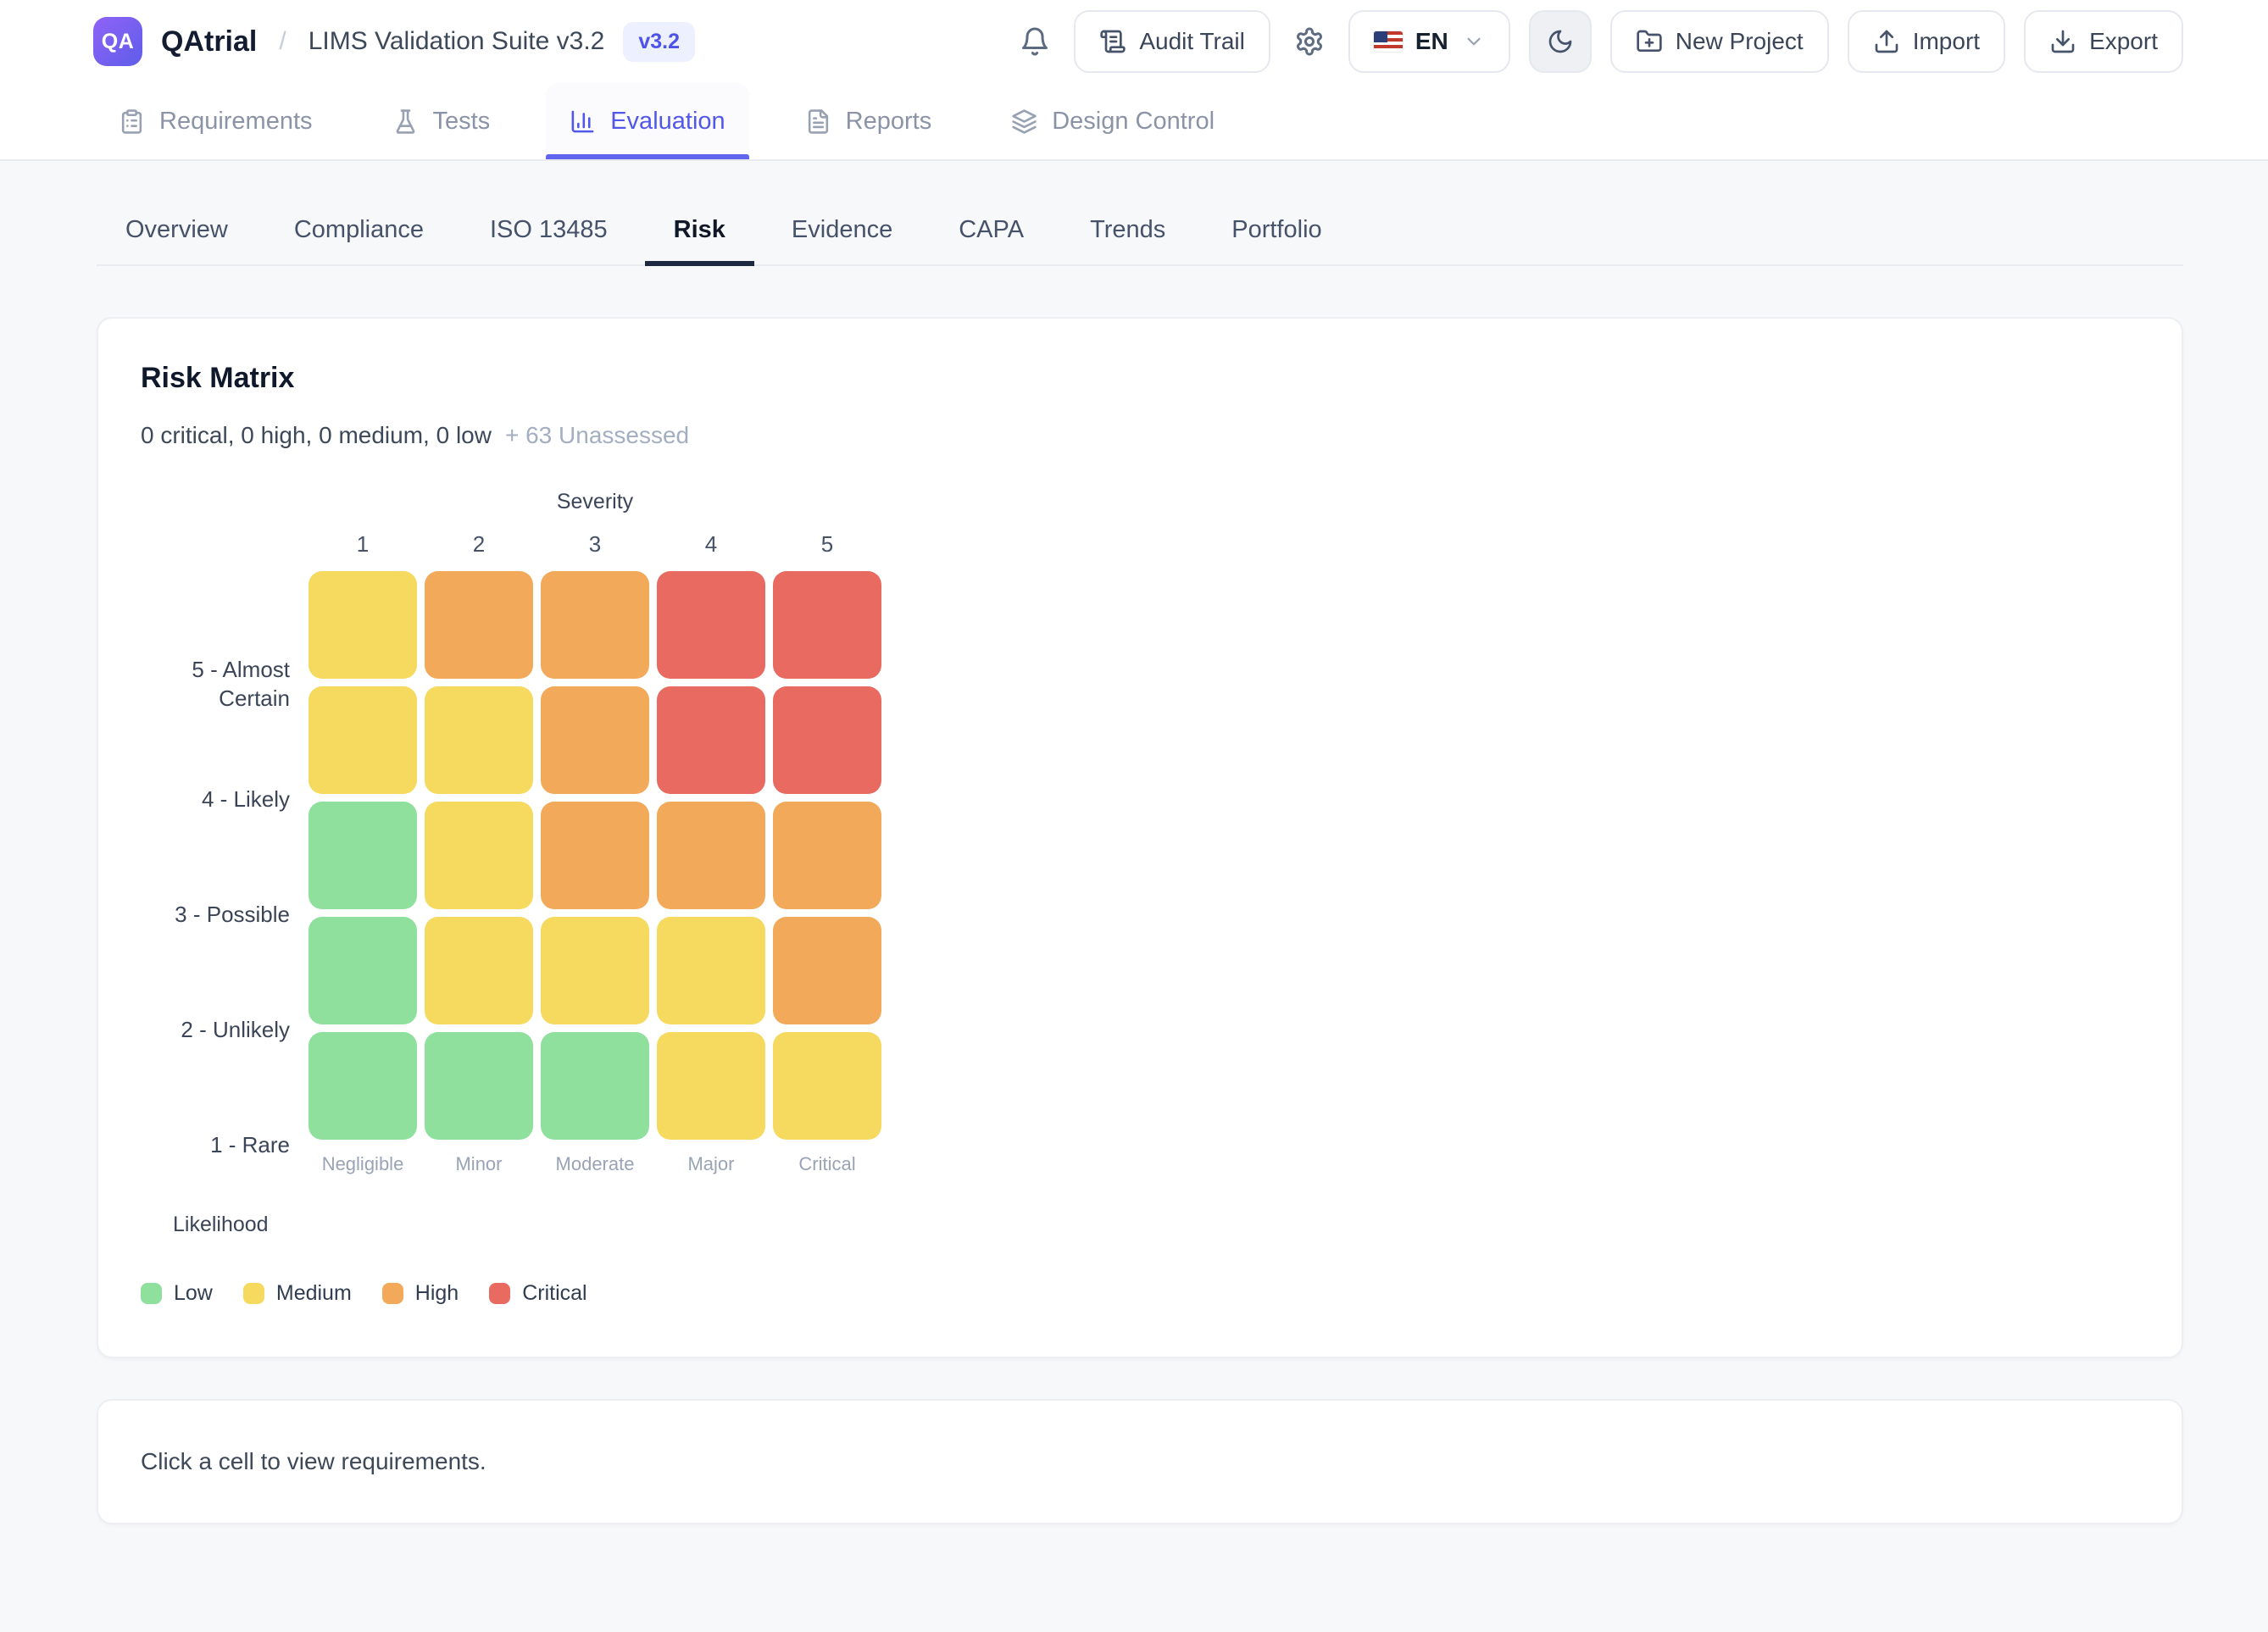 This screenshot has height=1632, width=2268. I want to click on clipboard-icon, so click(132, 122).